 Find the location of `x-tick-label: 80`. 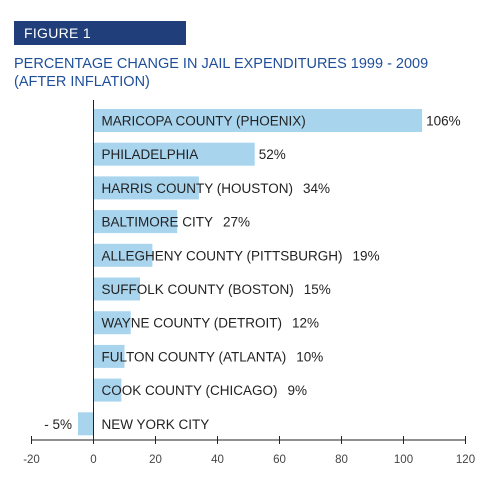

x-tick-label: 80 is located at coordinates (341, 460).